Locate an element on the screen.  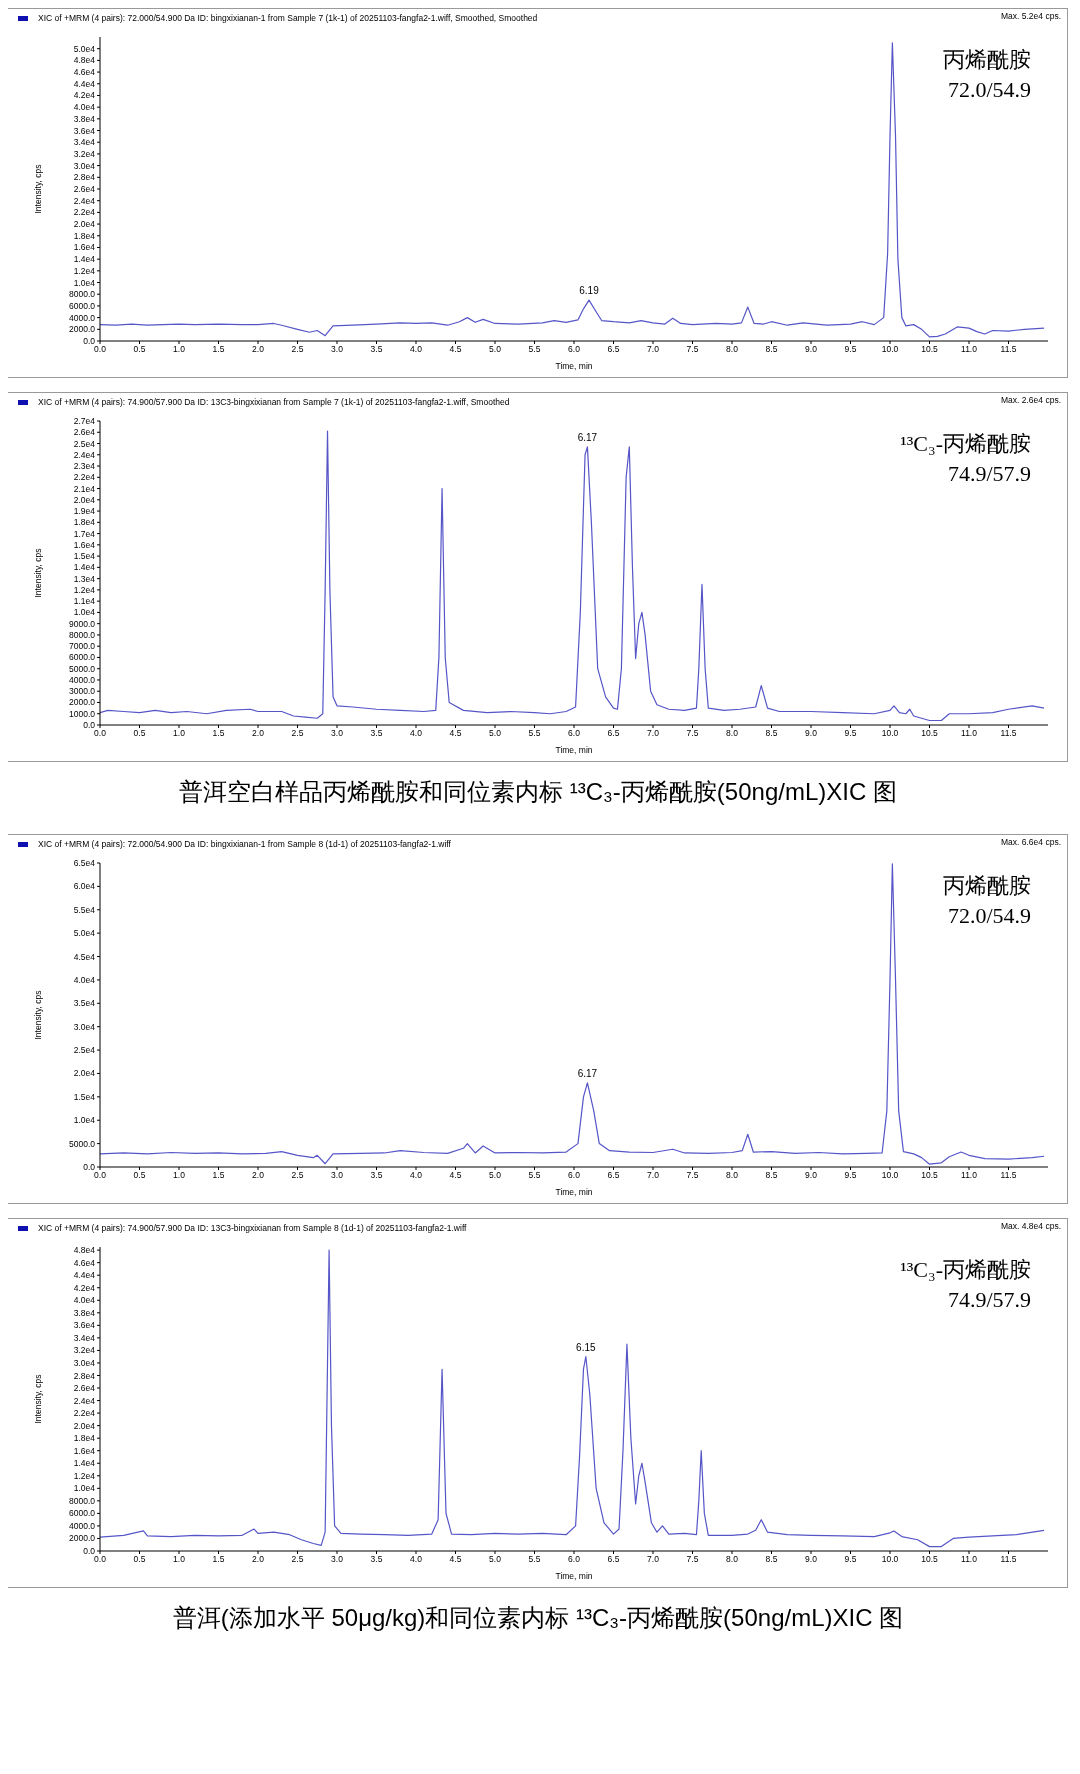
y-tick-label: 2.3e4 is located at coordinates (84, 466).